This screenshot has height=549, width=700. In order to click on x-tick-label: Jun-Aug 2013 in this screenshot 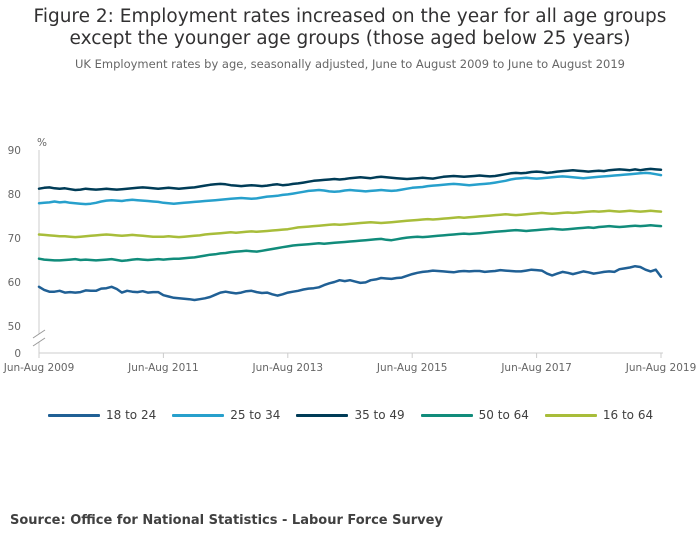, I will do `click(288, 368)`.